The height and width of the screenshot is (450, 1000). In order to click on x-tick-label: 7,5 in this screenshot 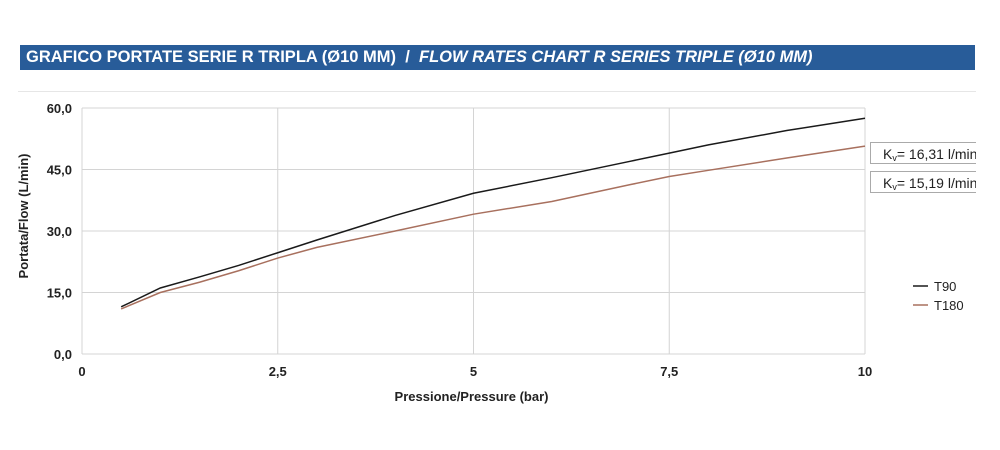, I will do `click(669, 371)`.